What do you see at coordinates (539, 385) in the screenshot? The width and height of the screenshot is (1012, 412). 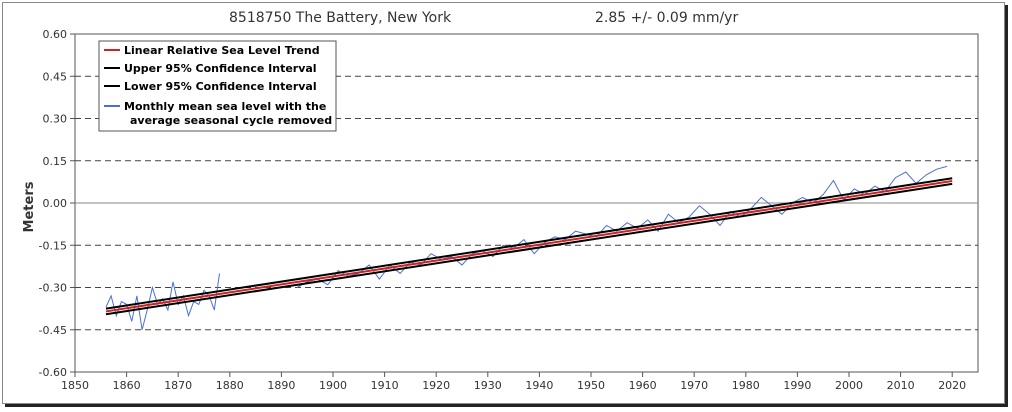 I see `x-tick-label: 1940` at bounding box center [539, 385].